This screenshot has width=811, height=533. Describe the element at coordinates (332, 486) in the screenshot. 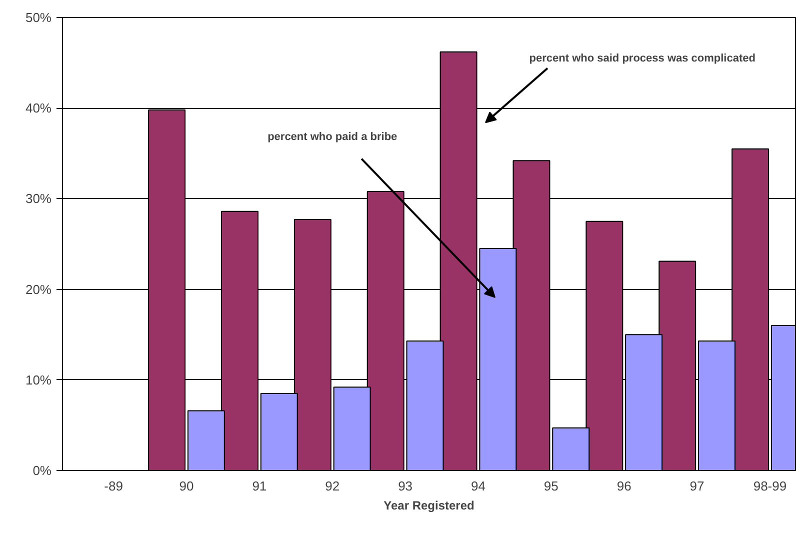

I see `x-tick-label: 92` at that location.